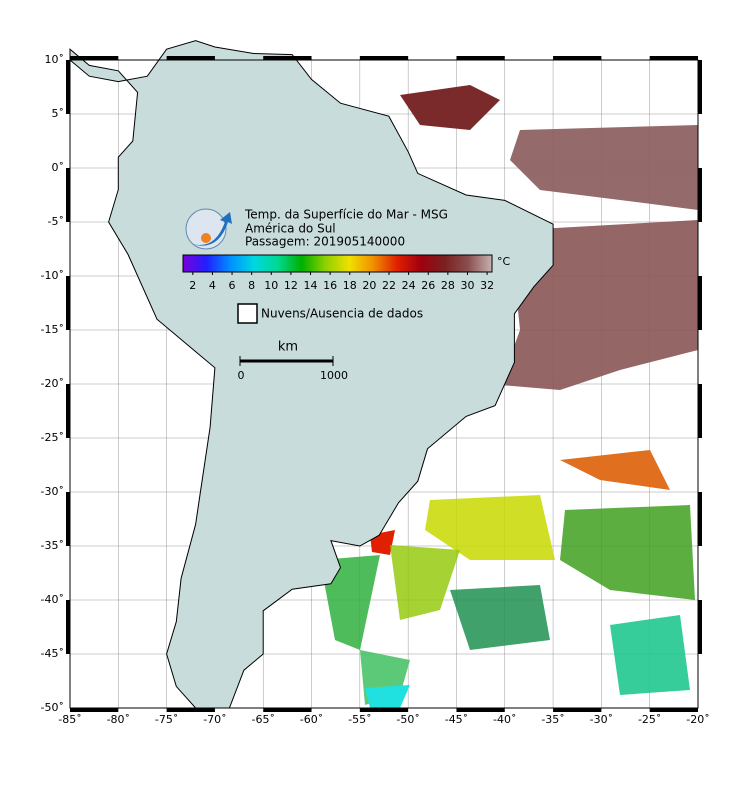 The height and width of the screenshot is (785, 741). Describe the element at coordinates (359, 719) in the screenshot. I see `x-tick-label: -55˚` at that location.